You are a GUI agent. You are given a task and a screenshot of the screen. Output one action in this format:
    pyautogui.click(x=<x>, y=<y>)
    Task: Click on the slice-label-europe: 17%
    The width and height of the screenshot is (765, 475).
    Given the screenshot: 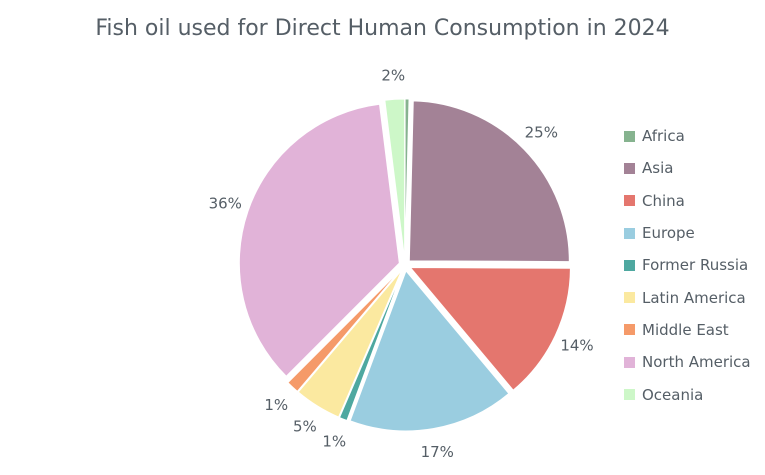 What is the action you would take?
    pyautogui.click(x=437, y=452)
    